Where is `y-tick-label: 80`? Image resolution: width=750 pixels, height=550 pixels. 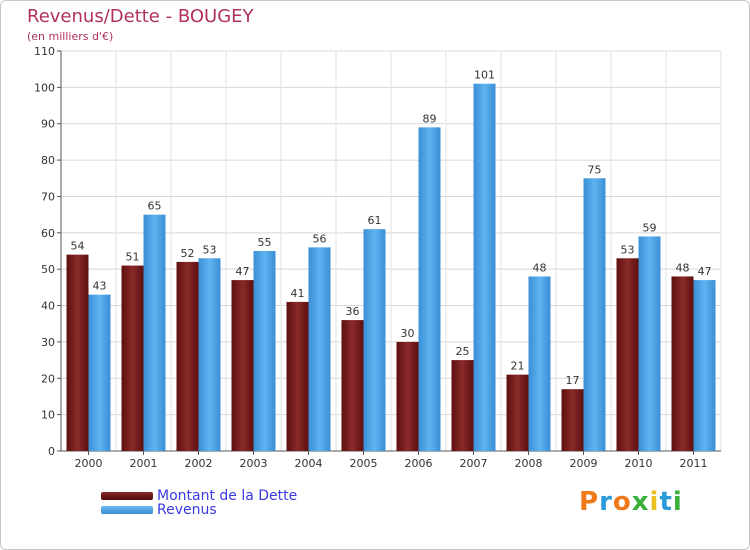
y-tick-label: 80 is located at coordinates (48, 160).